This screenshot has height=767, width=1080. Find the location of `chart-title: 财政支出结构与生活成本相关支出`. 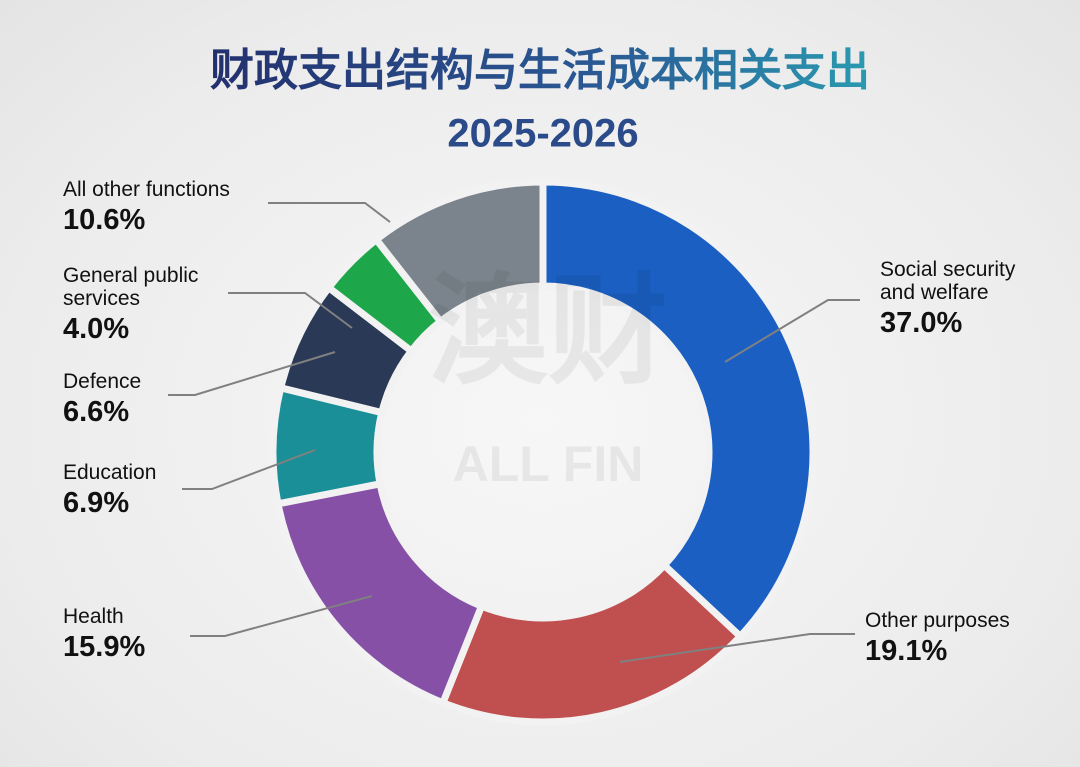

chart-title: 财政支出结构与生活成本相关支出 is located at coordinates (540, 70).